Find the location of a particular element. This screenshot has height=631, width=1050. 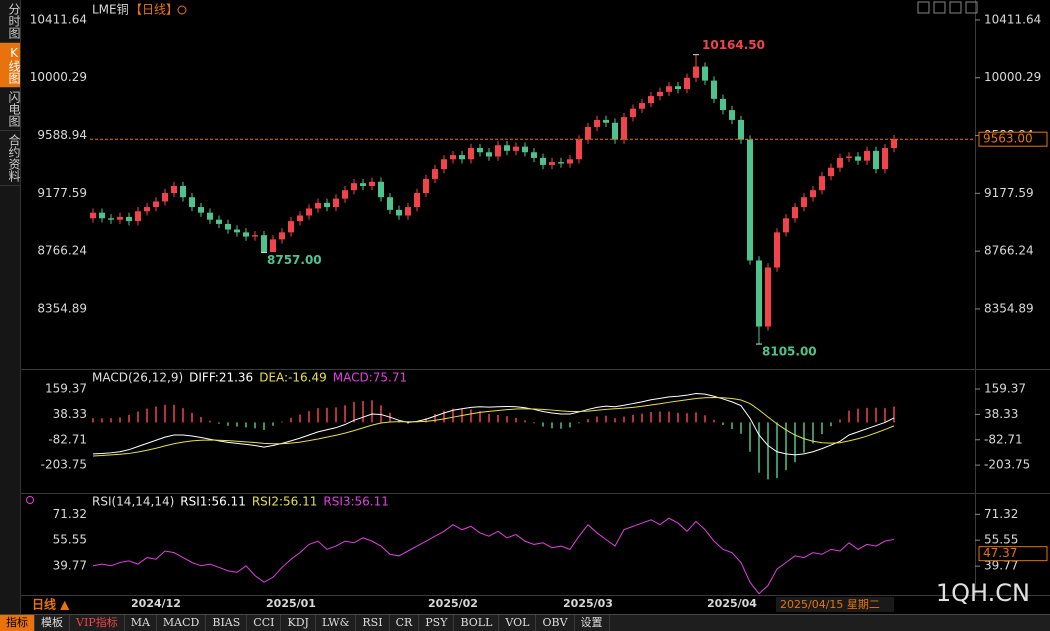

y-tick-label: 38.33 is located at coordinates (1001, 414).